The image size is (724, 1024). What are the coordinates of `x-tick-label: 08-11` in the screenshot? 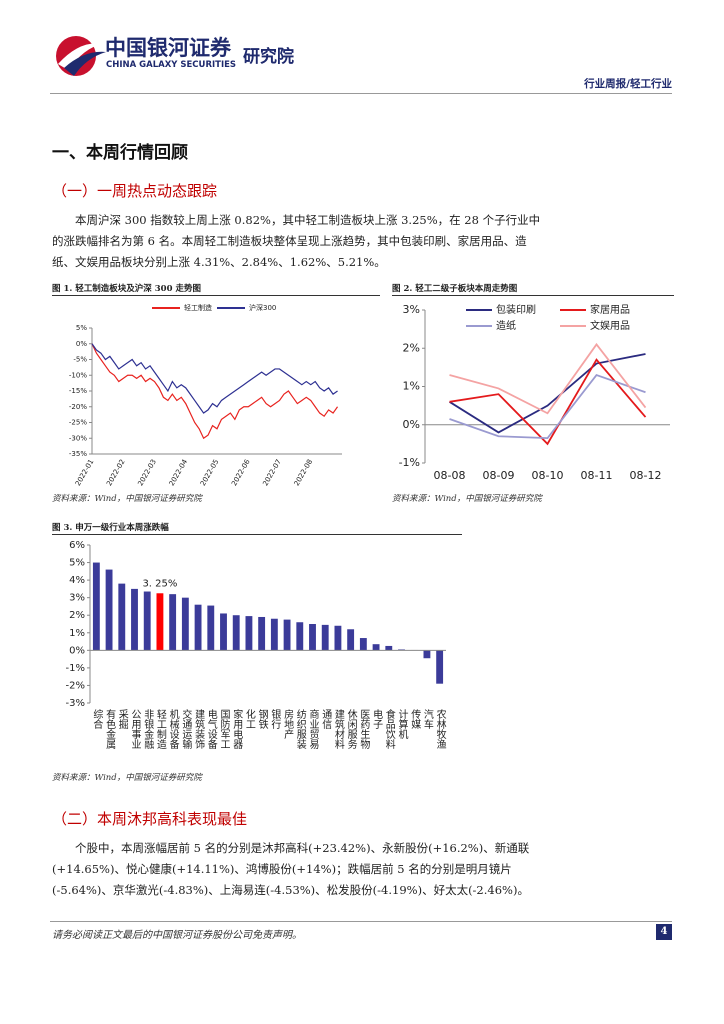 It's located at (597, 475).